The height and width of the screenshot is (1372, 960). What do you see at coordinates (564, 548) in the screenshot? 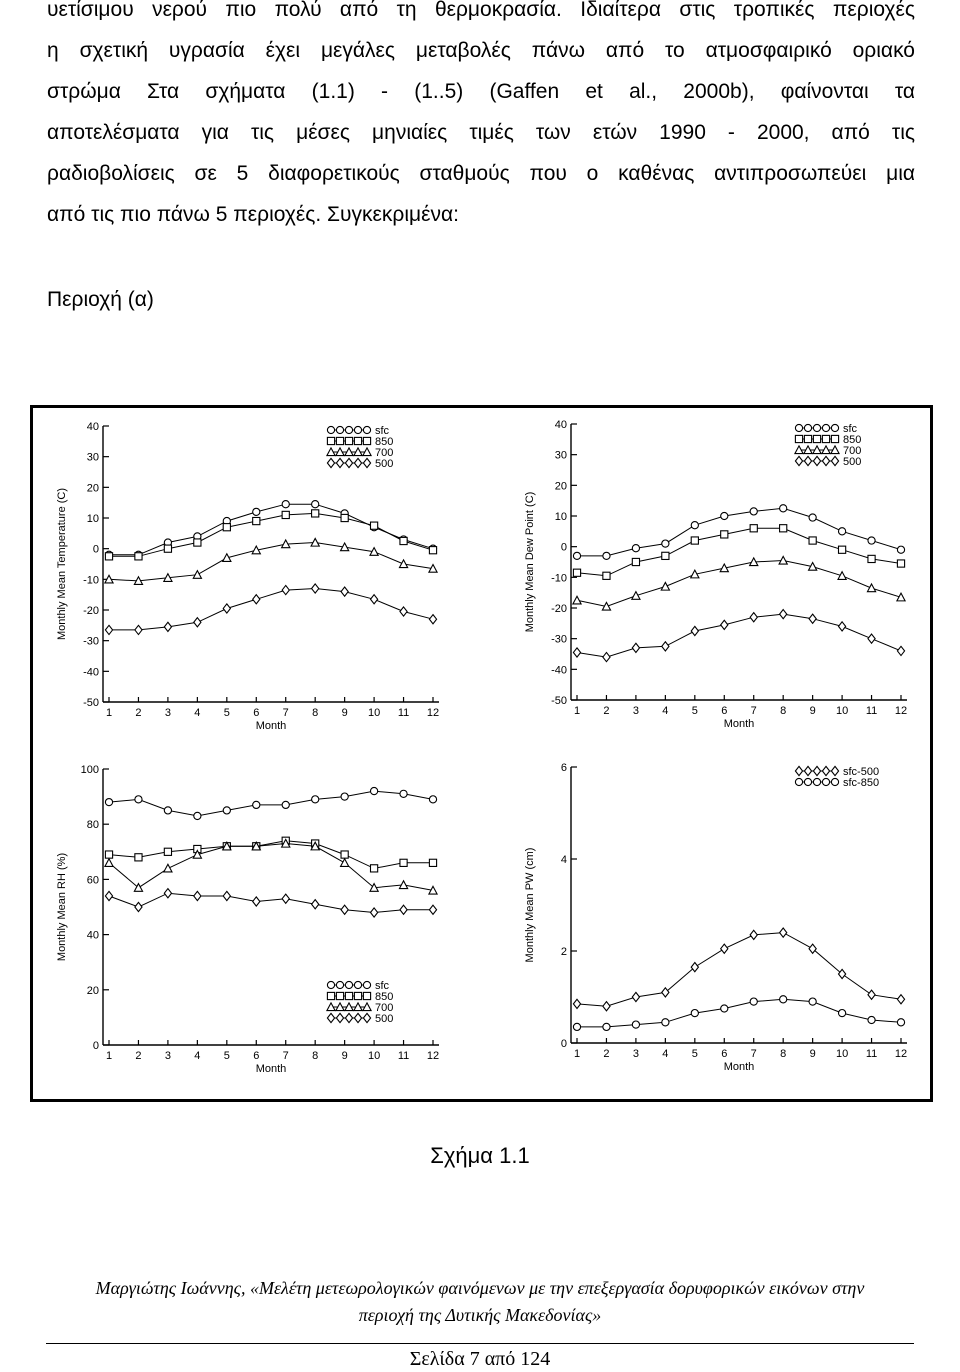
I see `y-tick-label: 0` at bounding box center [564, 548].